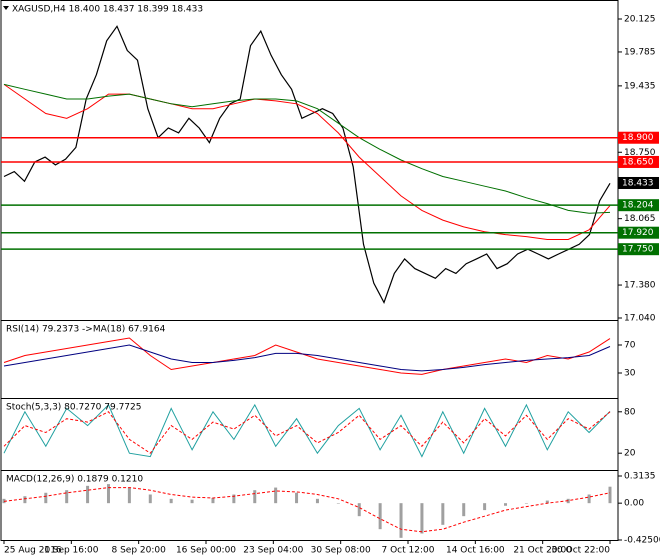 This screenshot has height=560, width=660. I want to click on level-label: 18.650, so click(638, 162).